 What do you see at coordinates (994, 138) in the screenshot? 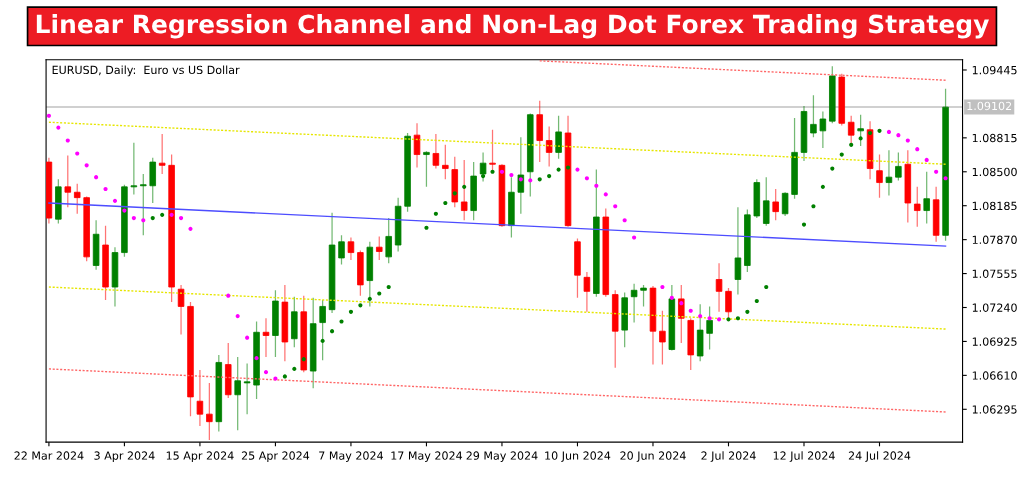
I see `y-tick-label: 1.08815` at bounding box center [994, 138].